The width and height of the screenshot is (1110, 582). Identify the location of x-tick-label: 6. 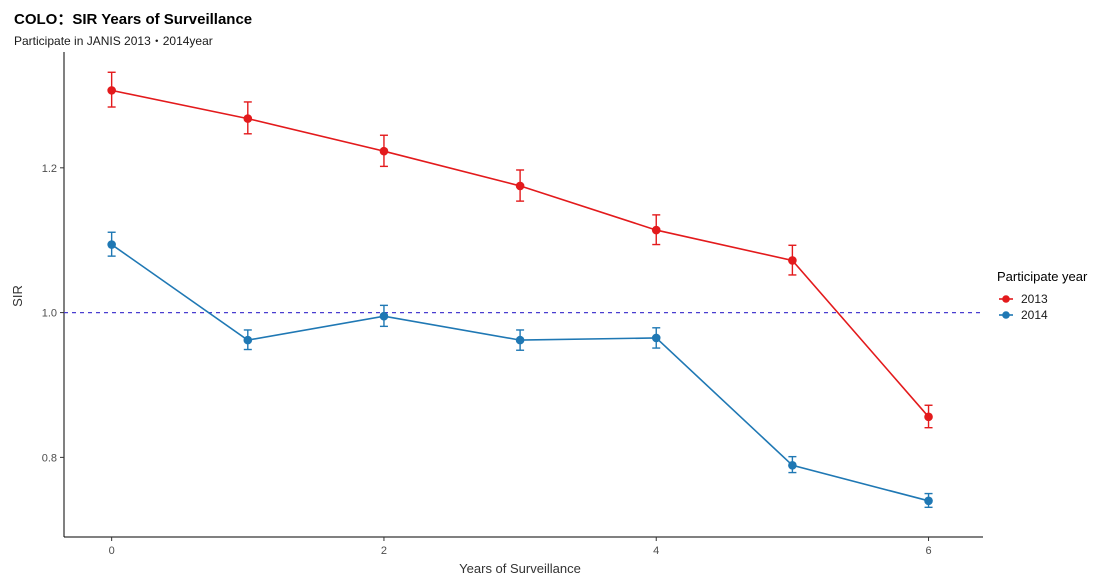
(928, 551).